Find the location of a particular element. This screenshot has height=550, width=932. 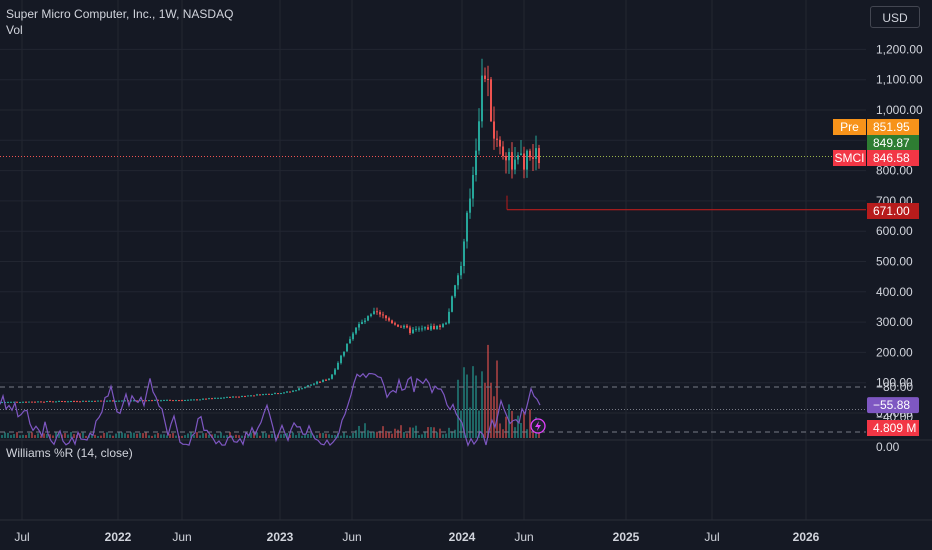

event-flash-icon is located at coordinates (538, 426).